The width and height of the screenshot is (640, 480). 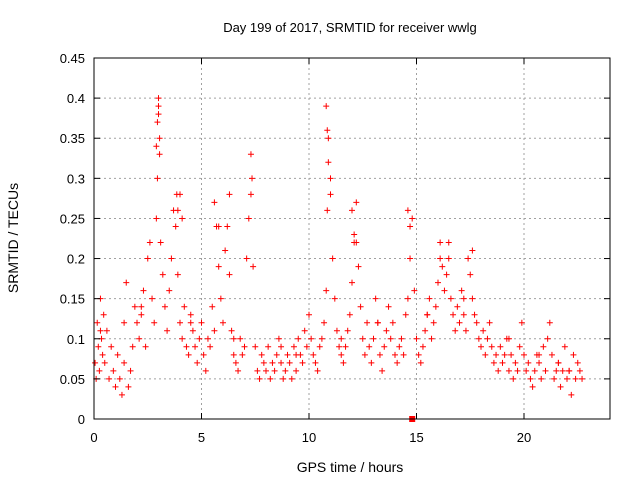 What do you see at coordinates (81, 419) in the screenshot?
I see `y-tick-label: 0` at bounding box center [81, 419].